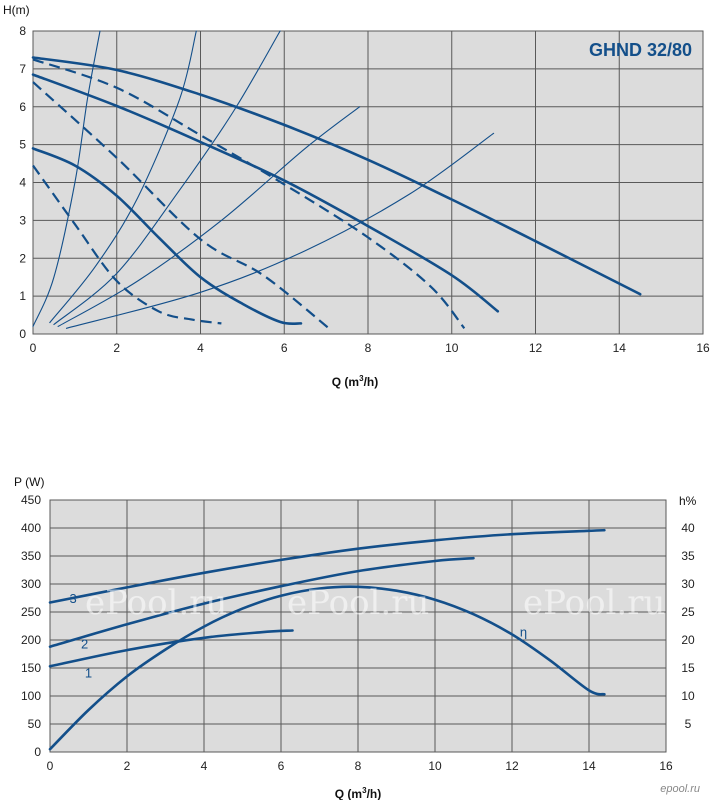 Image resolution: width=710 pixels, height=800 pixels. What do you see at coordinates (688, 668) in the screenshot?
I see `y2-tick-label: 15` at bounding box center [688, 668].